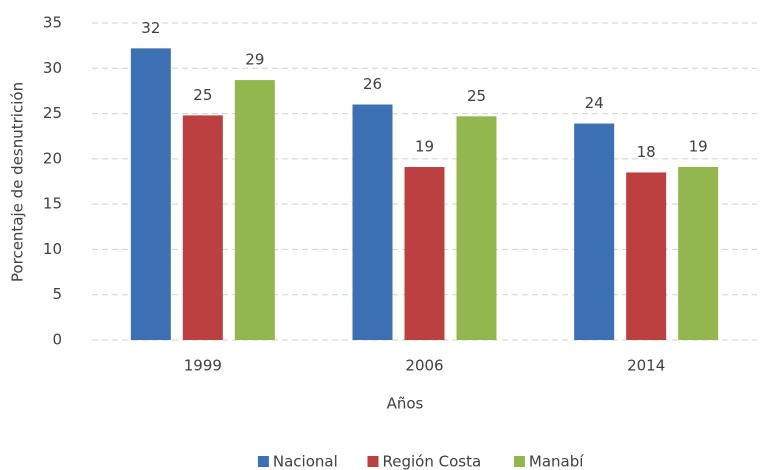 This screenshot has height=470, width=777. Describe the element at coordinates (424, 366) in the screenshot. I see `x-tick-label: 2006` at that location.